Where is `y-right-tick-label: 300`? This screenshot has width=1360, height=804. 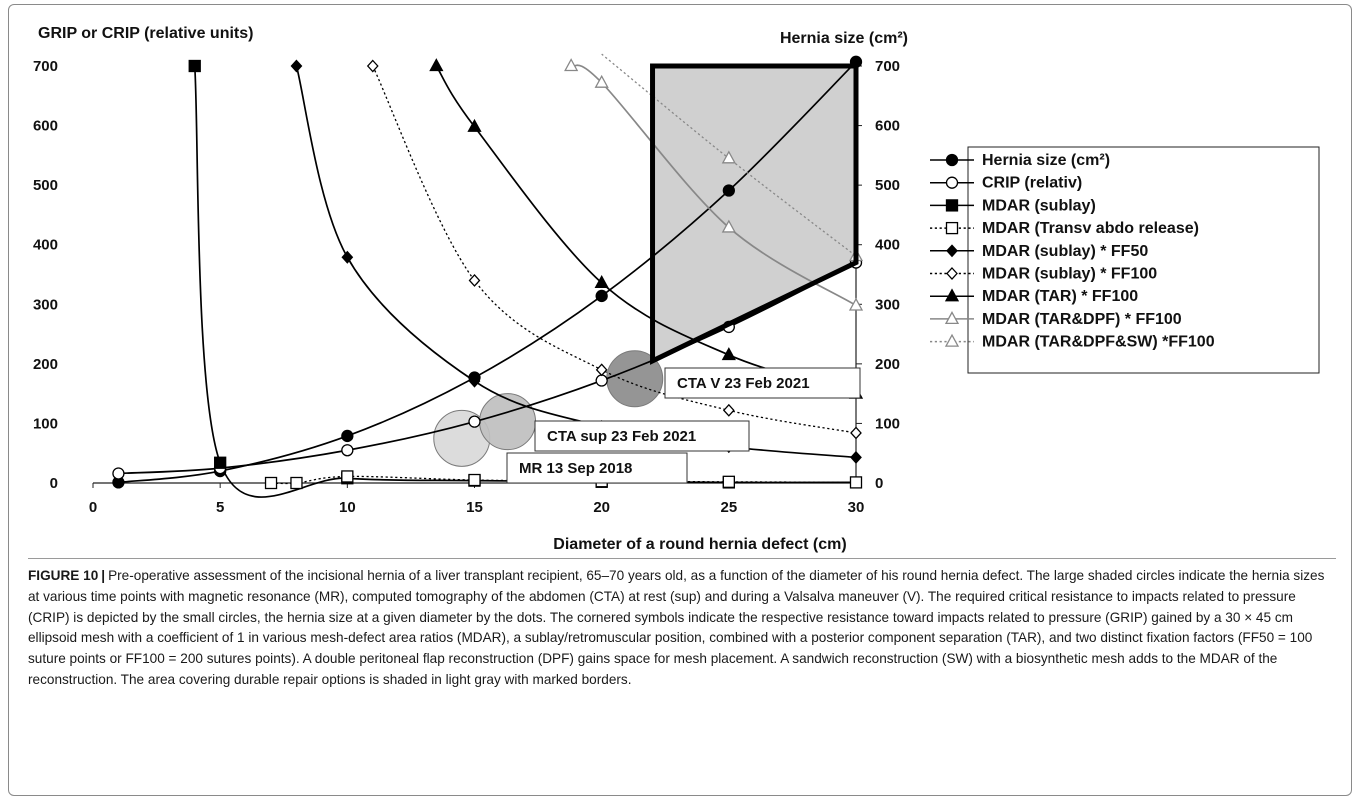 y-right-tick-label: 300 is located at coordinates (887, 304).